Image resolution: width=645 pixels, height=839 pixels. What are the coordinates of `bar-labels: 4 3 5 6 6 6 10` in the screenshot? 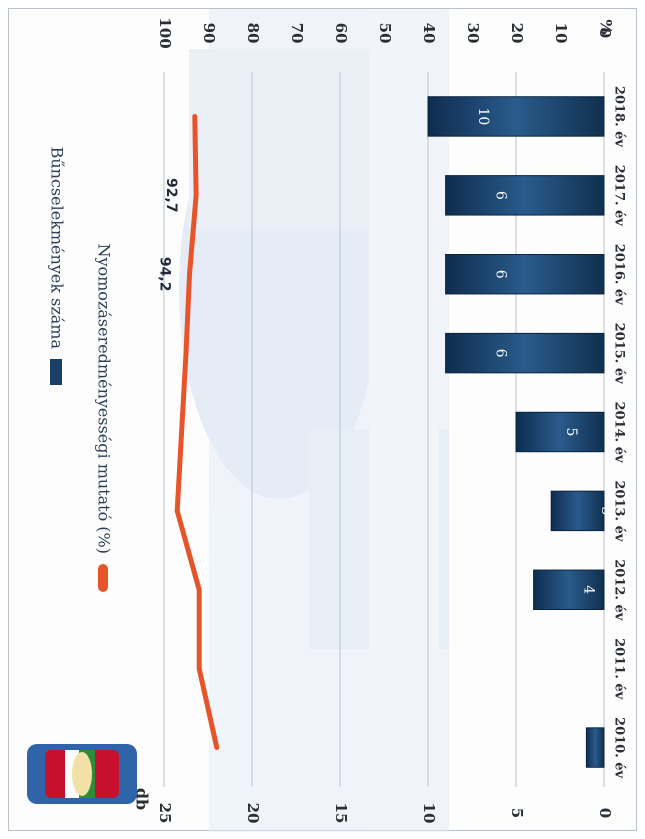 It's located at (544, 351).